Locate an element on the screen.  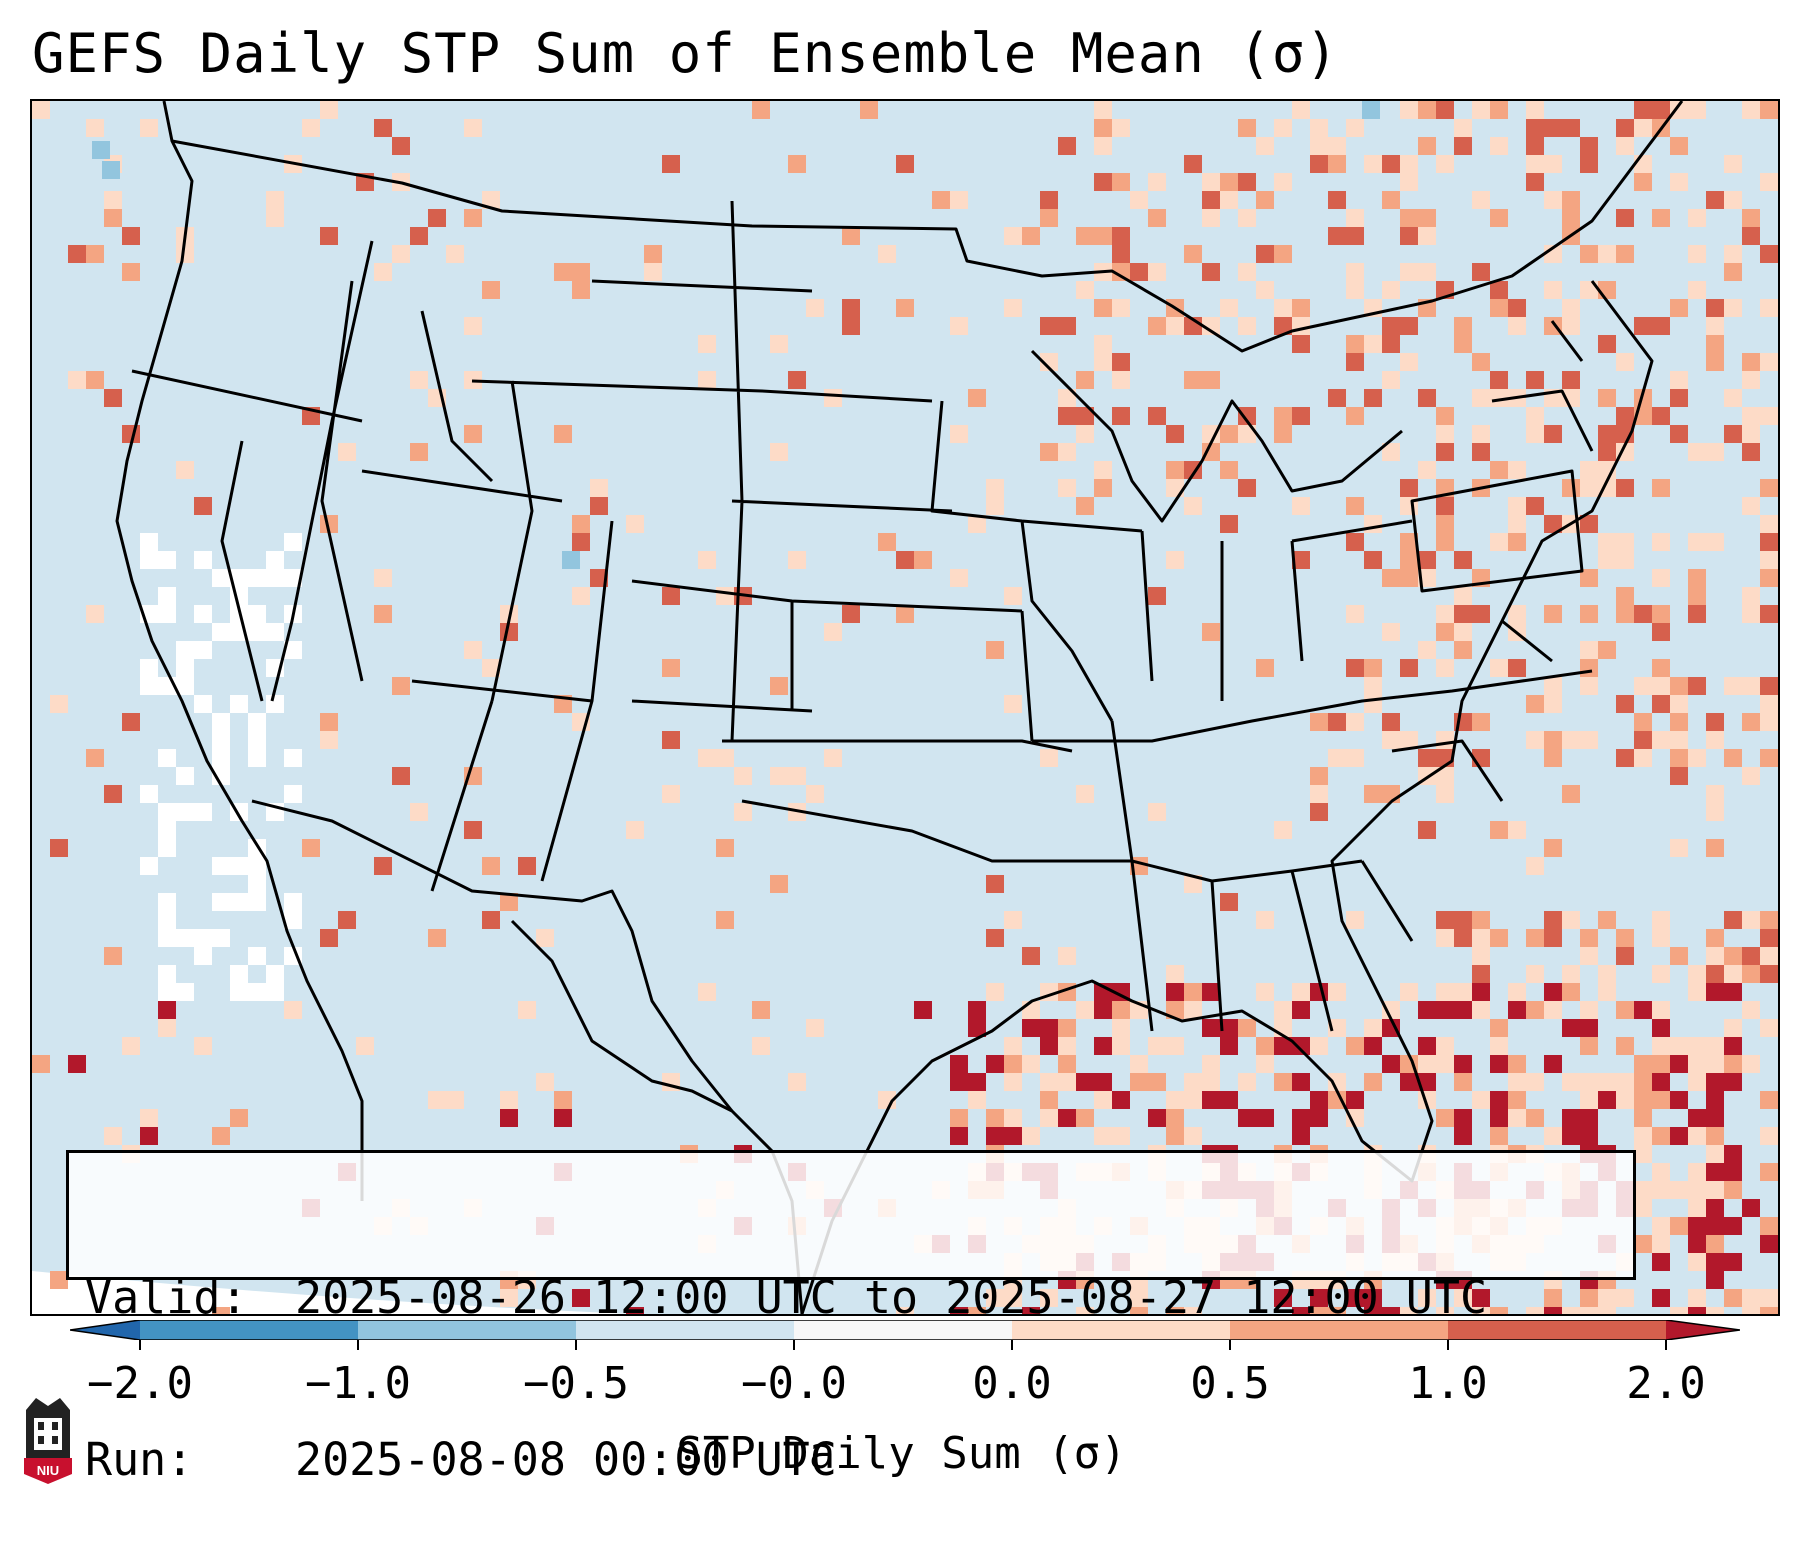
colorbar is located at coordinates (905, 1330).